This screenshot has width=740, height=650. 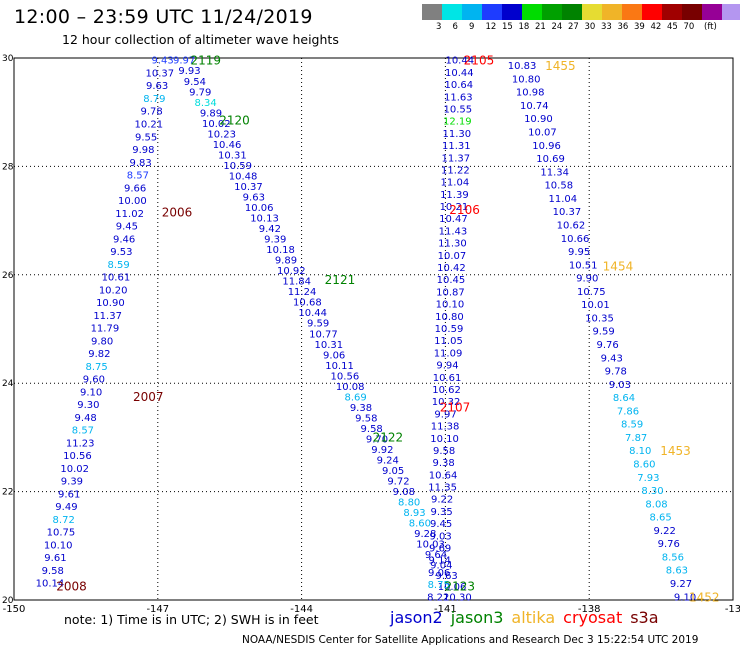 What do you see at coordinates (189, 71) in the screenshot?
I see `wave-height-label: 9.93` at bounding box center [189, 71].